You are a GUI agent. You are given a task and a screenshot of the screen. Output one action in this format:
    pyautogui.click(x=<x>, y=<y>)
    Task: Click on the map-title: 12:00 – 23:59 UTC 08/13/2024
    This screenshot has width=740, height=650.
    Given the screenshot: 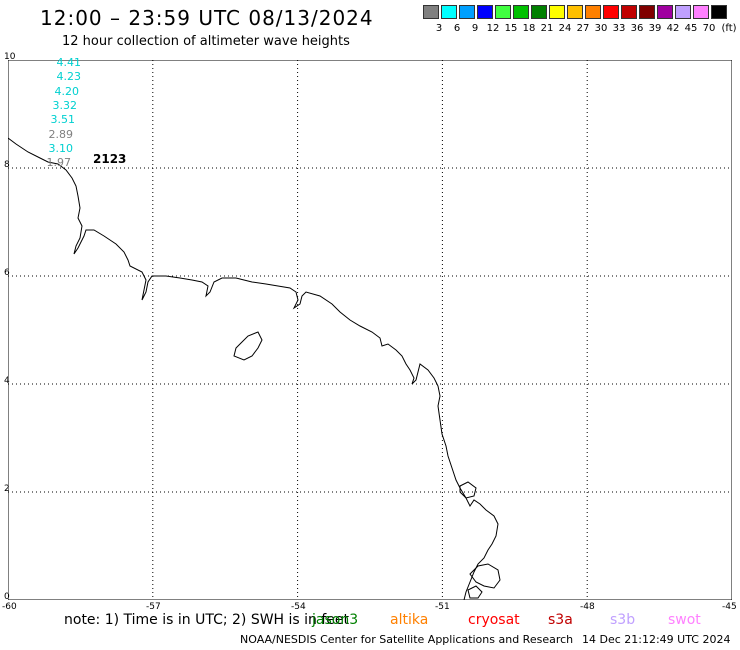 What is the action you would take?
    pyautogui.click(x=207, y=18)
    